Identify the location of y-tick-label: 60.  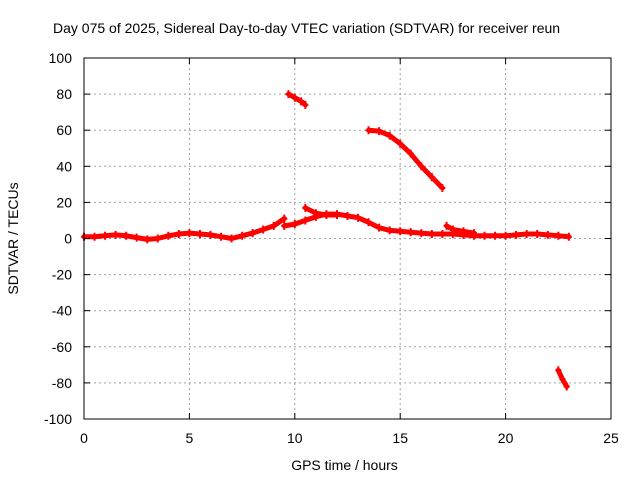
(64, 130).